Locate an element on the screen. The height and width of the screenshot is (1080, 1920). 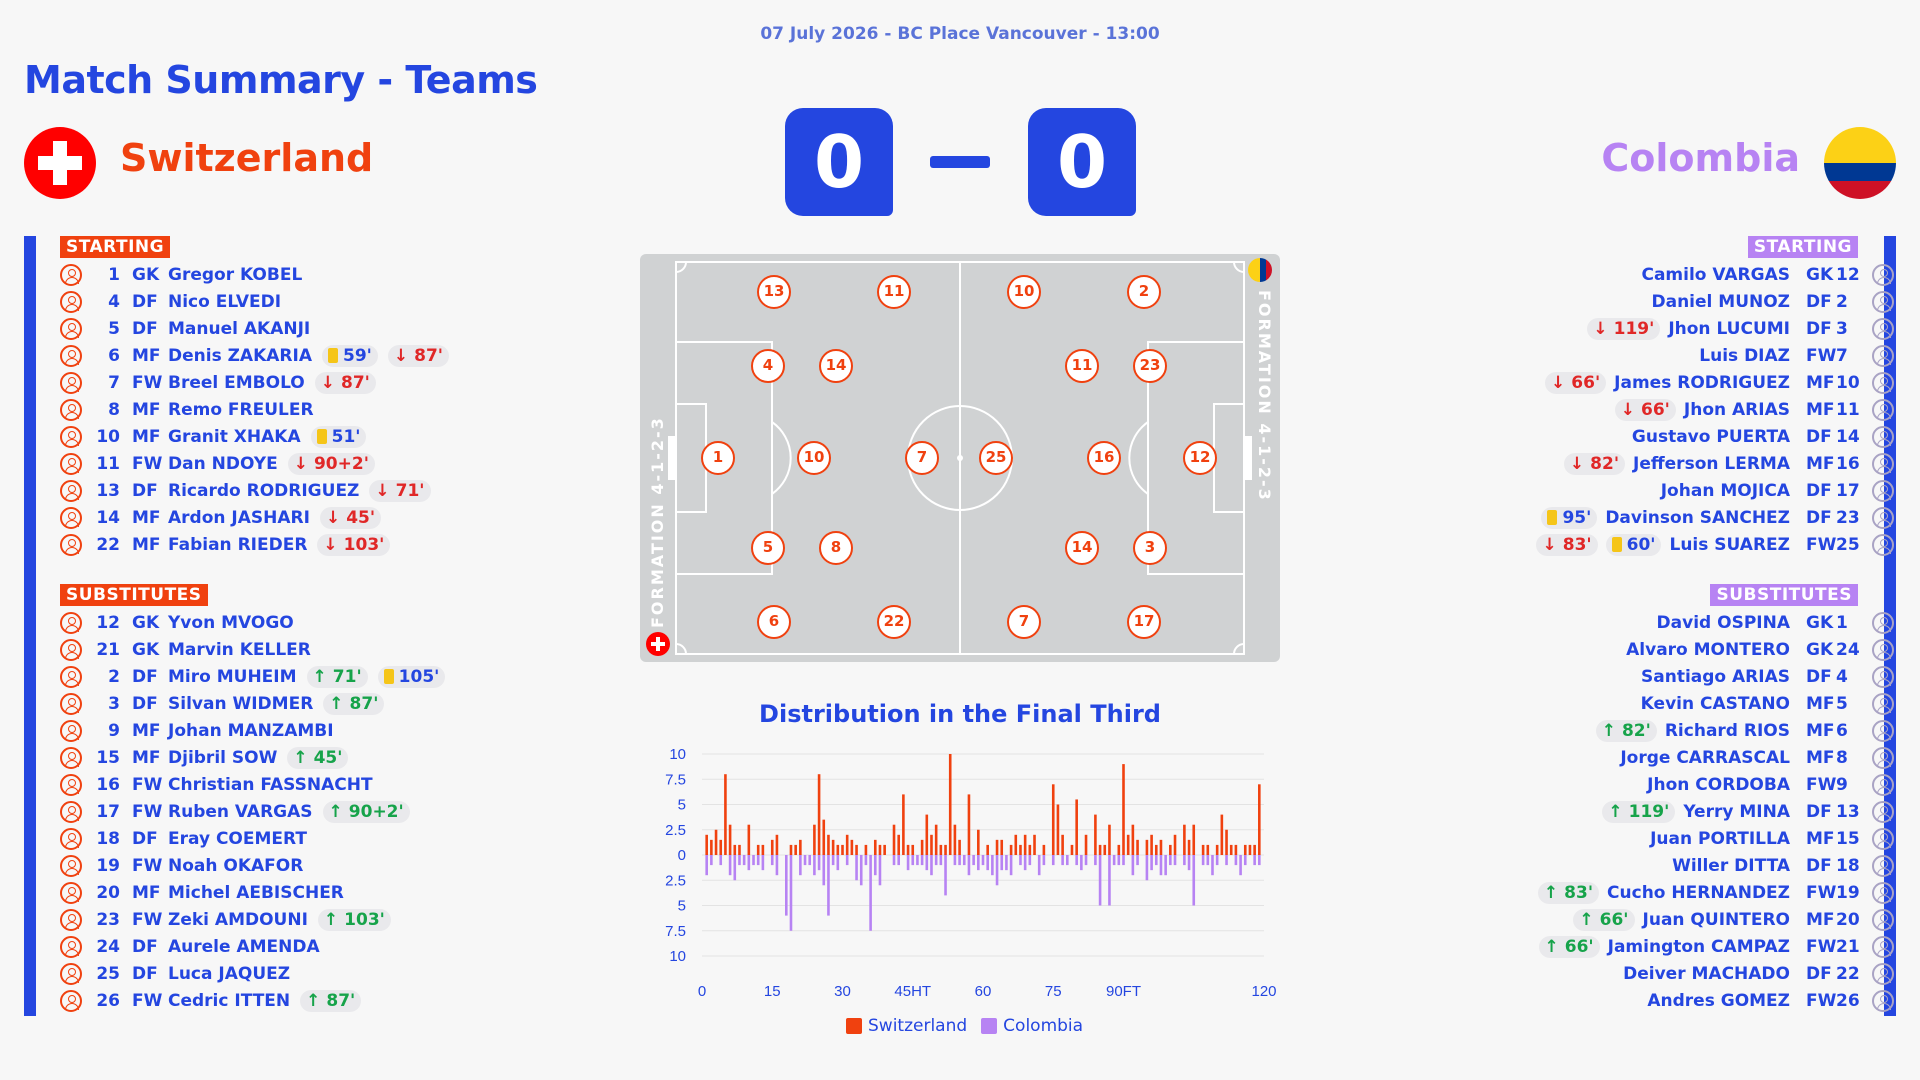
player-name: Marvin KELLER is located at coordinates (239, 649).